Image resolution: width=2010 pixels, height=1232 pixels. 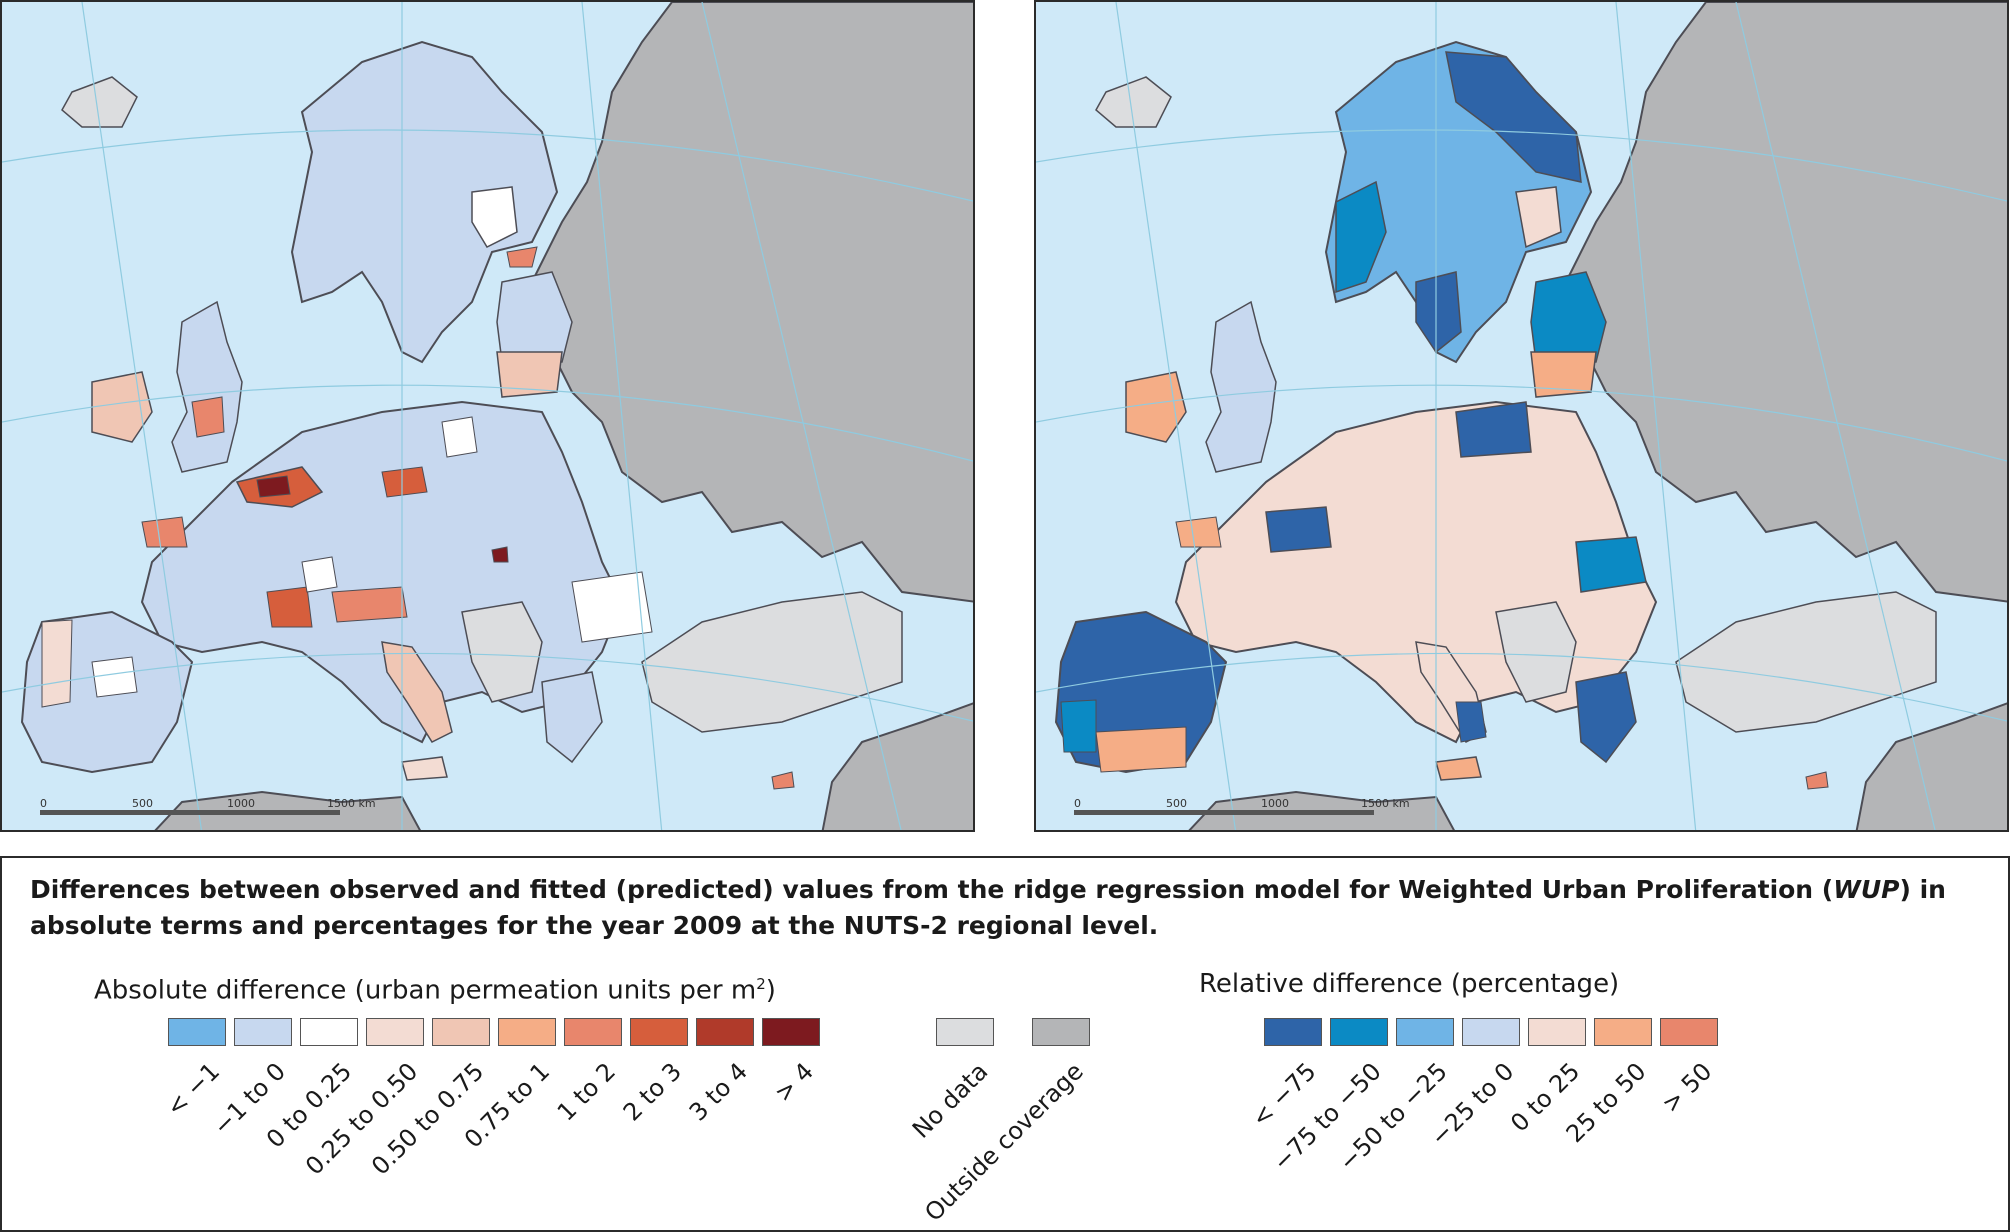 I want to click on absolute-class-label: > 4, so click(x=794, y=1082).